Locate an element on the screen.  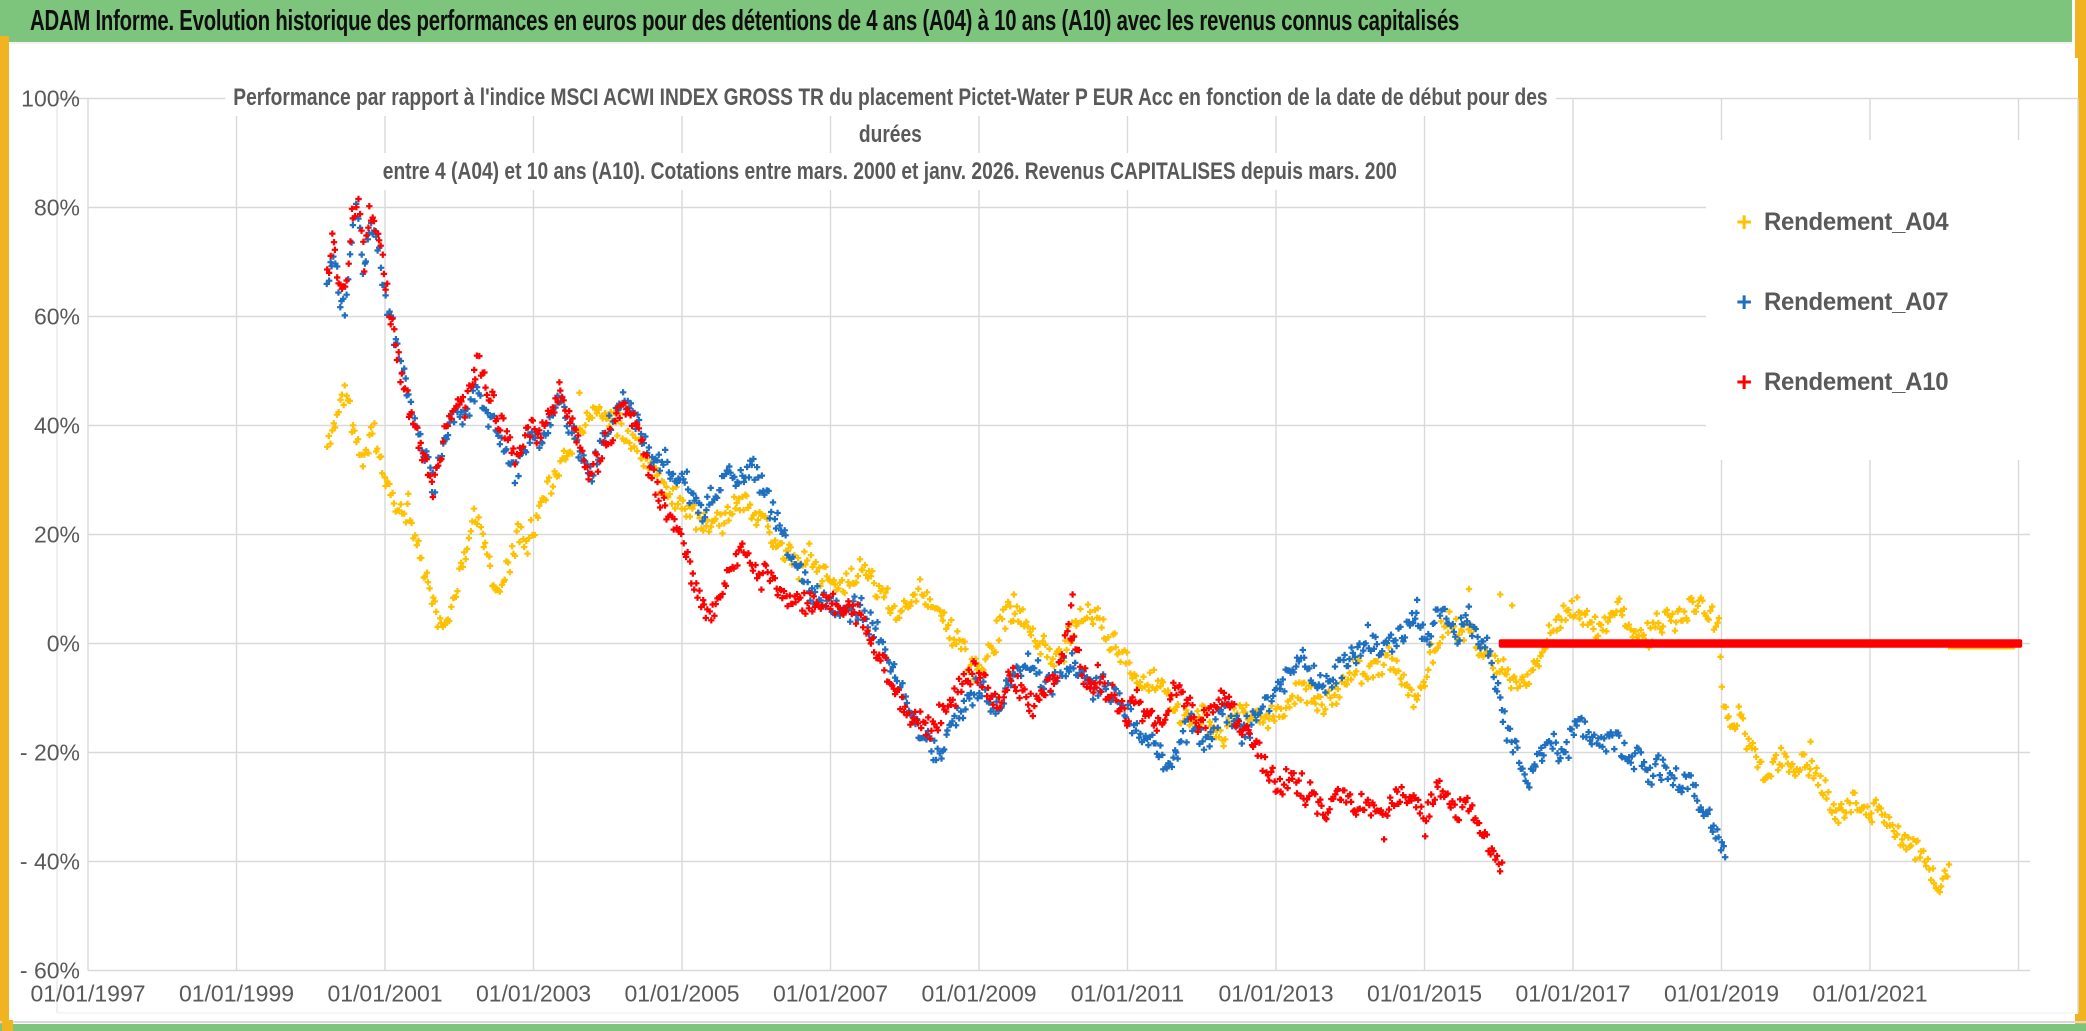
x-axis-label: 01/01/2005 is located at coordinates (681, 994).